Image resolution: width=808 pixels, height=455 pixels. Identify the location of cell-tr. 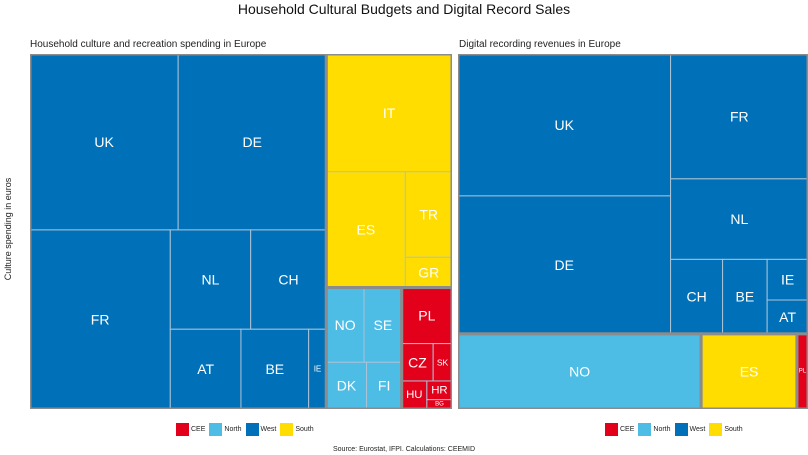
(428, 214).